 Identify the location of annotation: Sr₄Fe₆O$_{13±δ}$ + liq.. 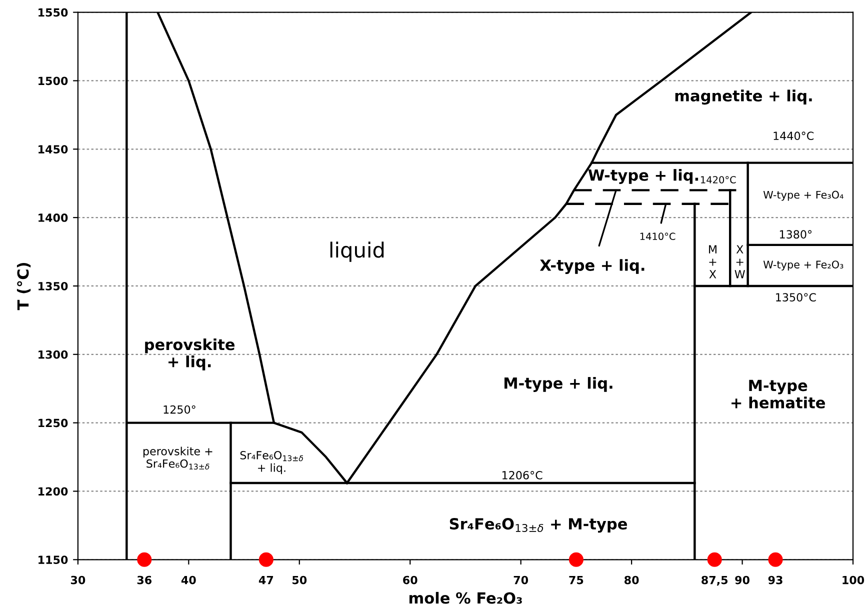
(272, 462).